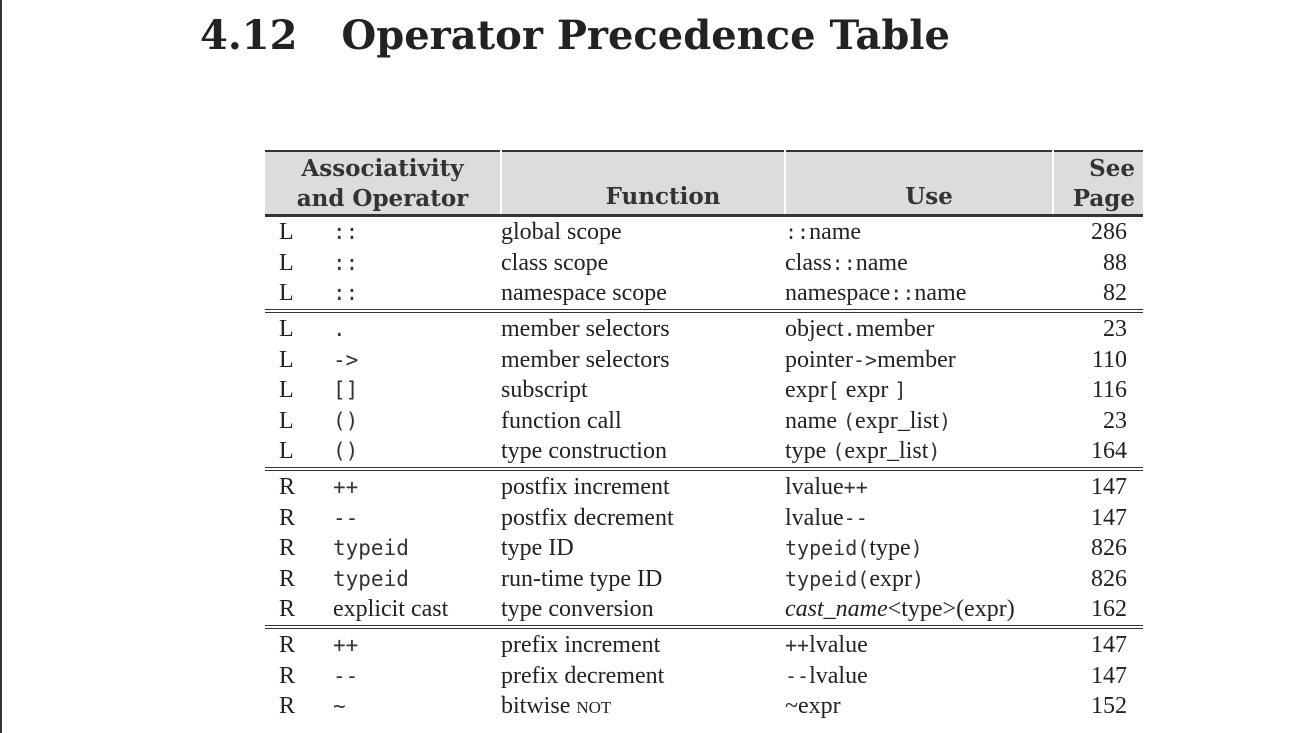 The width and height of the screenshot is (1310, 733). I want to click on cell-use: cast_name<type>(expr), so click(919, 610).